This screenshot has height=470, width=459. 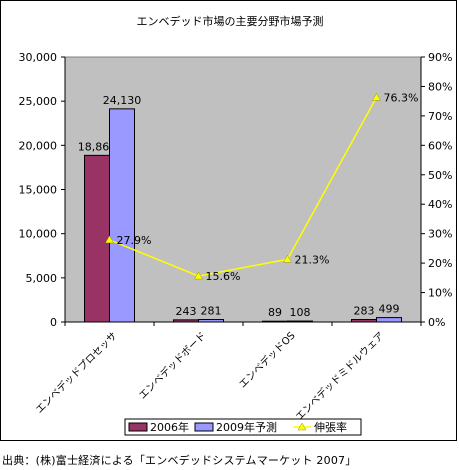 What do you see at coordinates (300, 312) in the screenshot?
I see `bar-data-label: 108` at bounding box center [300, 312].